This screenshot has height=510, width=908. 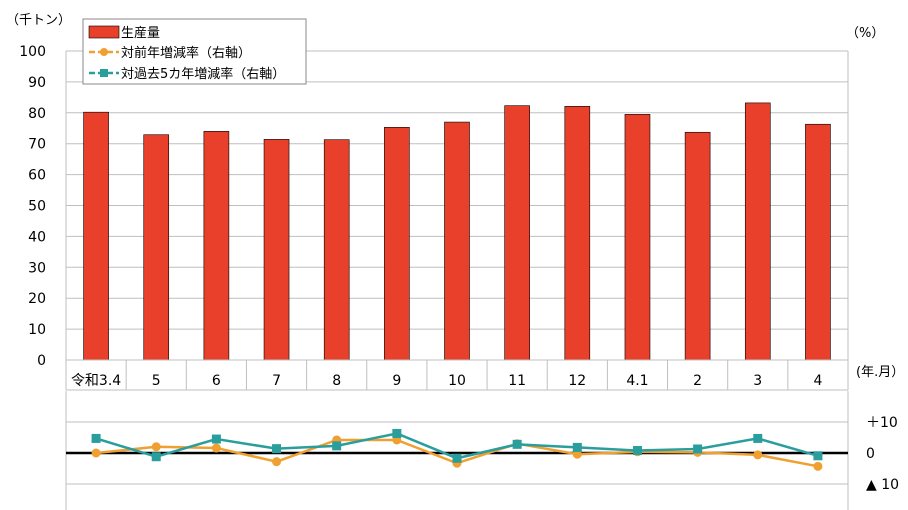 I want to click on line-series, so click(x=457, y=449).